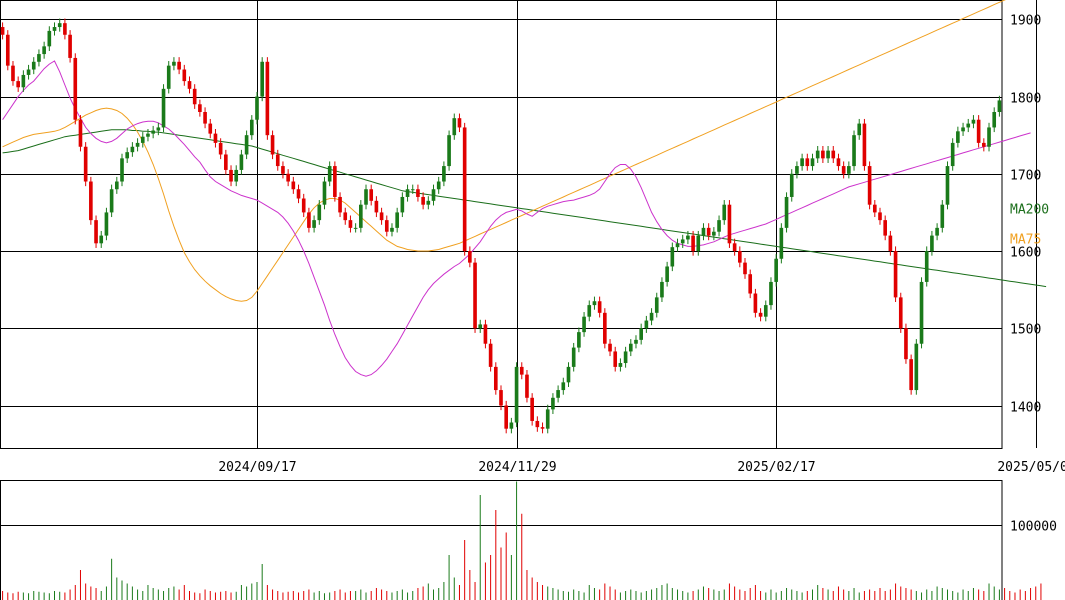 This screenshot has width=1065, height=600. I want to click on price-tick-label: 1500, so click(1025, 330).